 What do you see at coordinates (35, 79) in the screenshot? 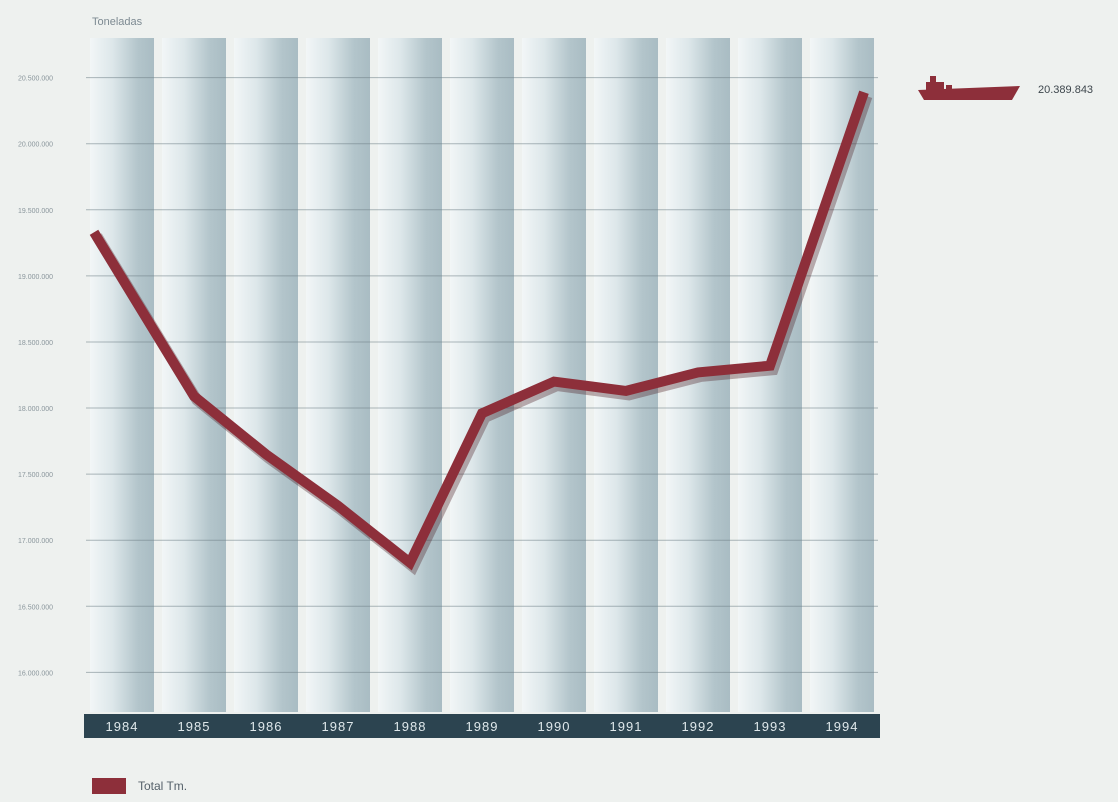
I see `y-tick-label: 20.500.000` at bounding box center [35, 79].